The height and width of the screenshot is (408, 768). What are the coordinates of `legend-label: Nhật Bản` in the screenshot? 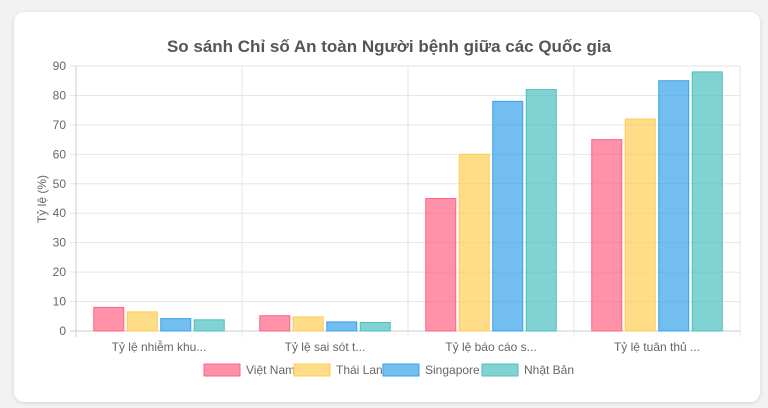 It's located at (549, 370).